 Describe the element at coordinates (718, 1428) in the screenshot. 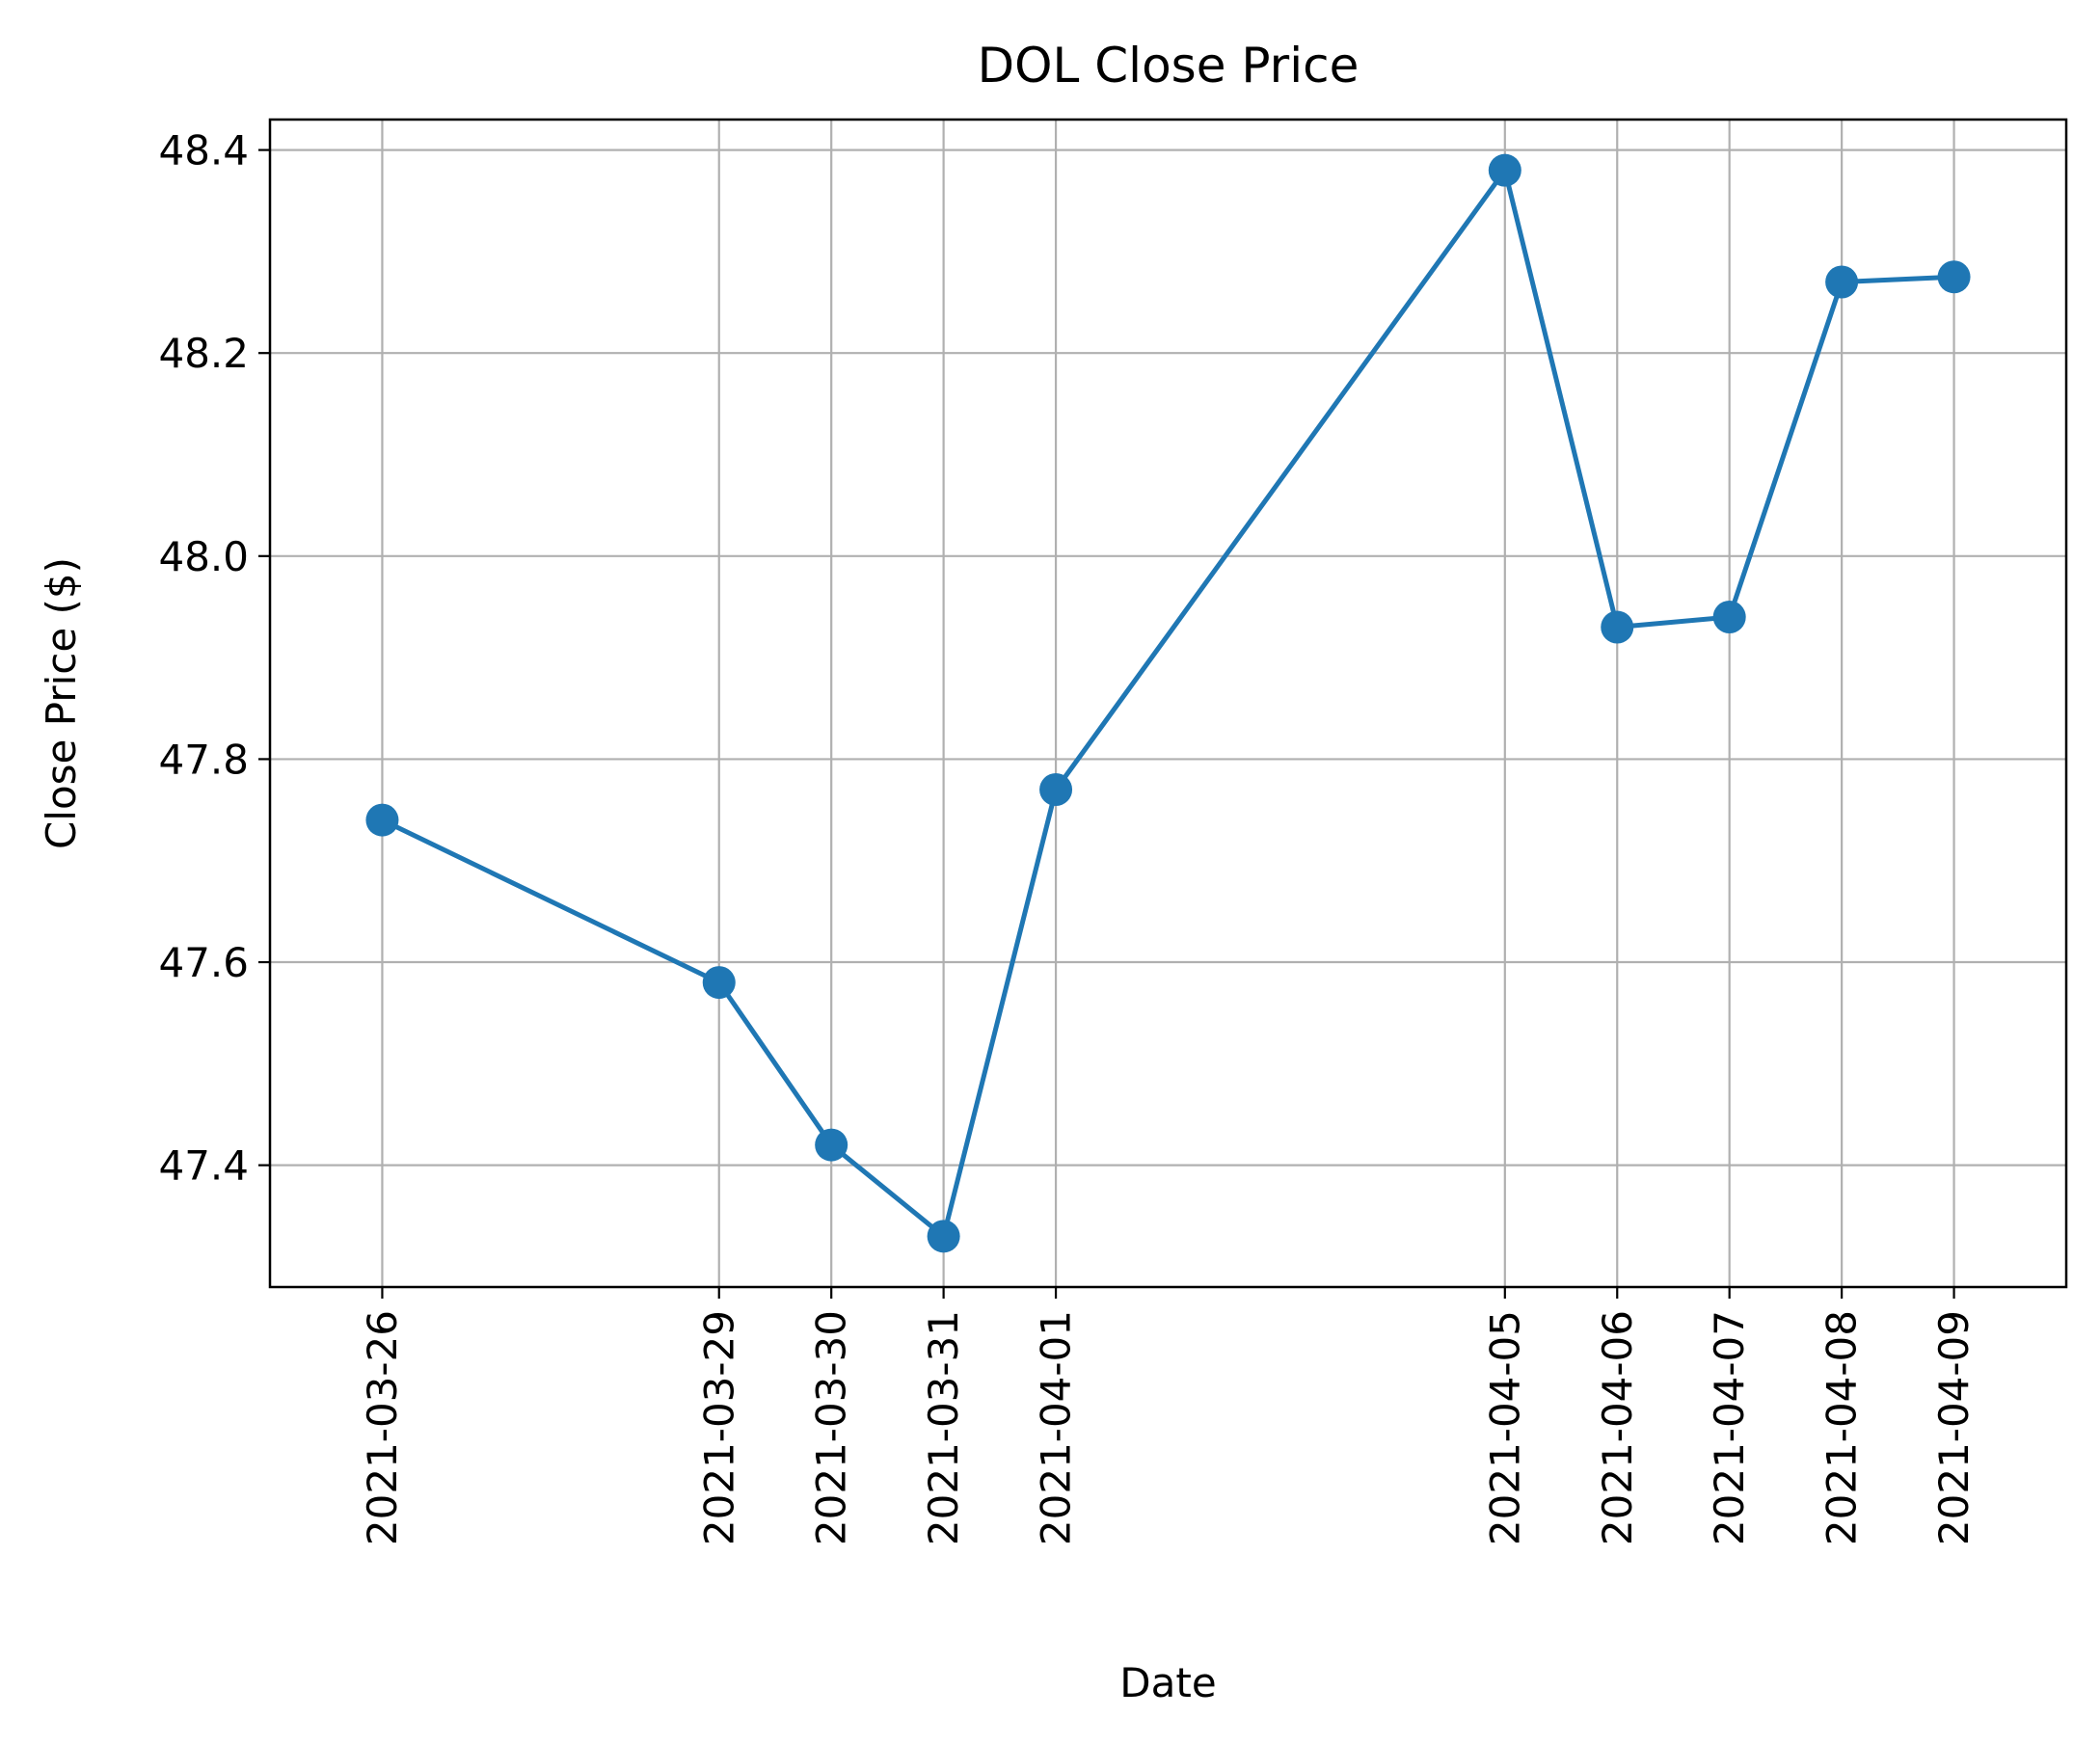

I see `x-tick-label: 2021-03-29` at that location.